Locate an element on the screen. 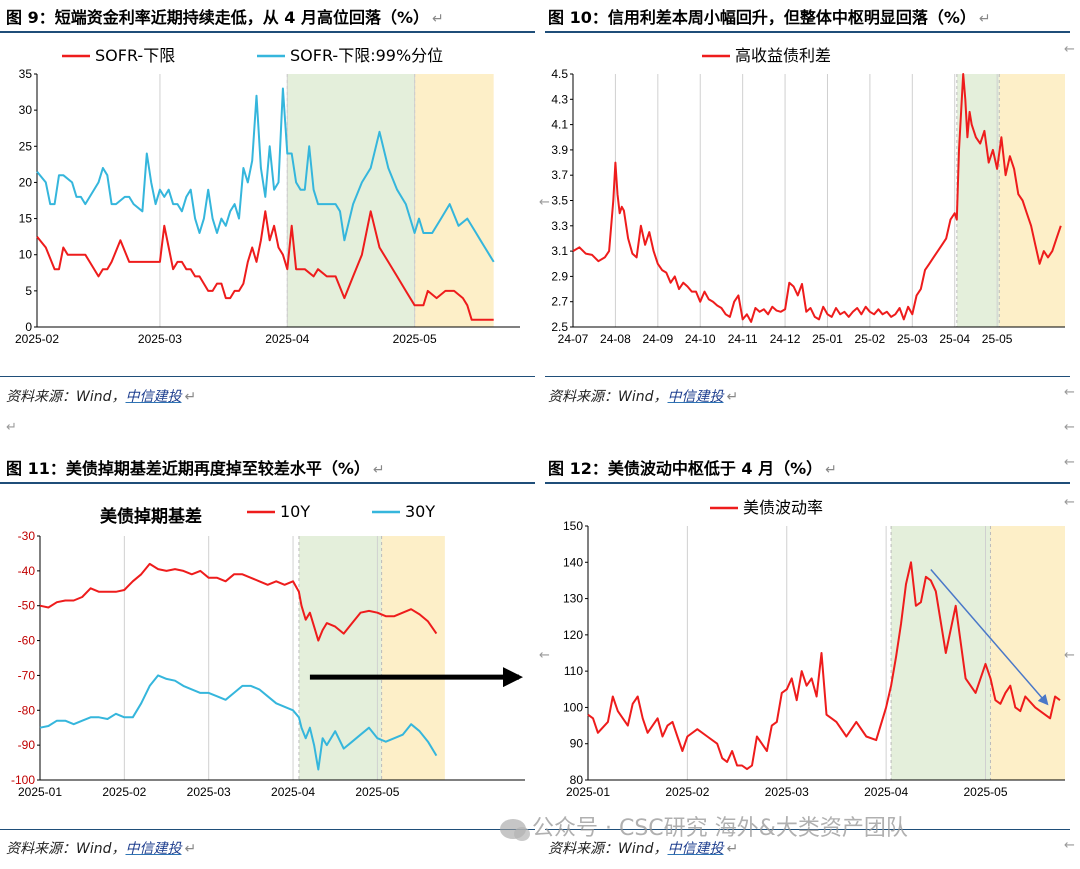  y-tick-label: 130 is located at coordinates (573, 599).